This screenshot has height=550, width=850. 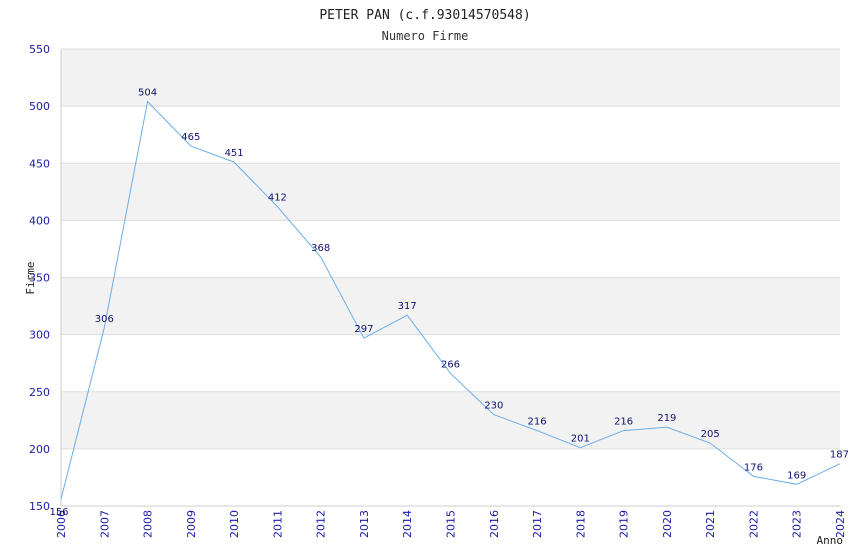 I want to click on chart-title: PETER PAN (c.f.93014570548), so click(x=424, y=15).